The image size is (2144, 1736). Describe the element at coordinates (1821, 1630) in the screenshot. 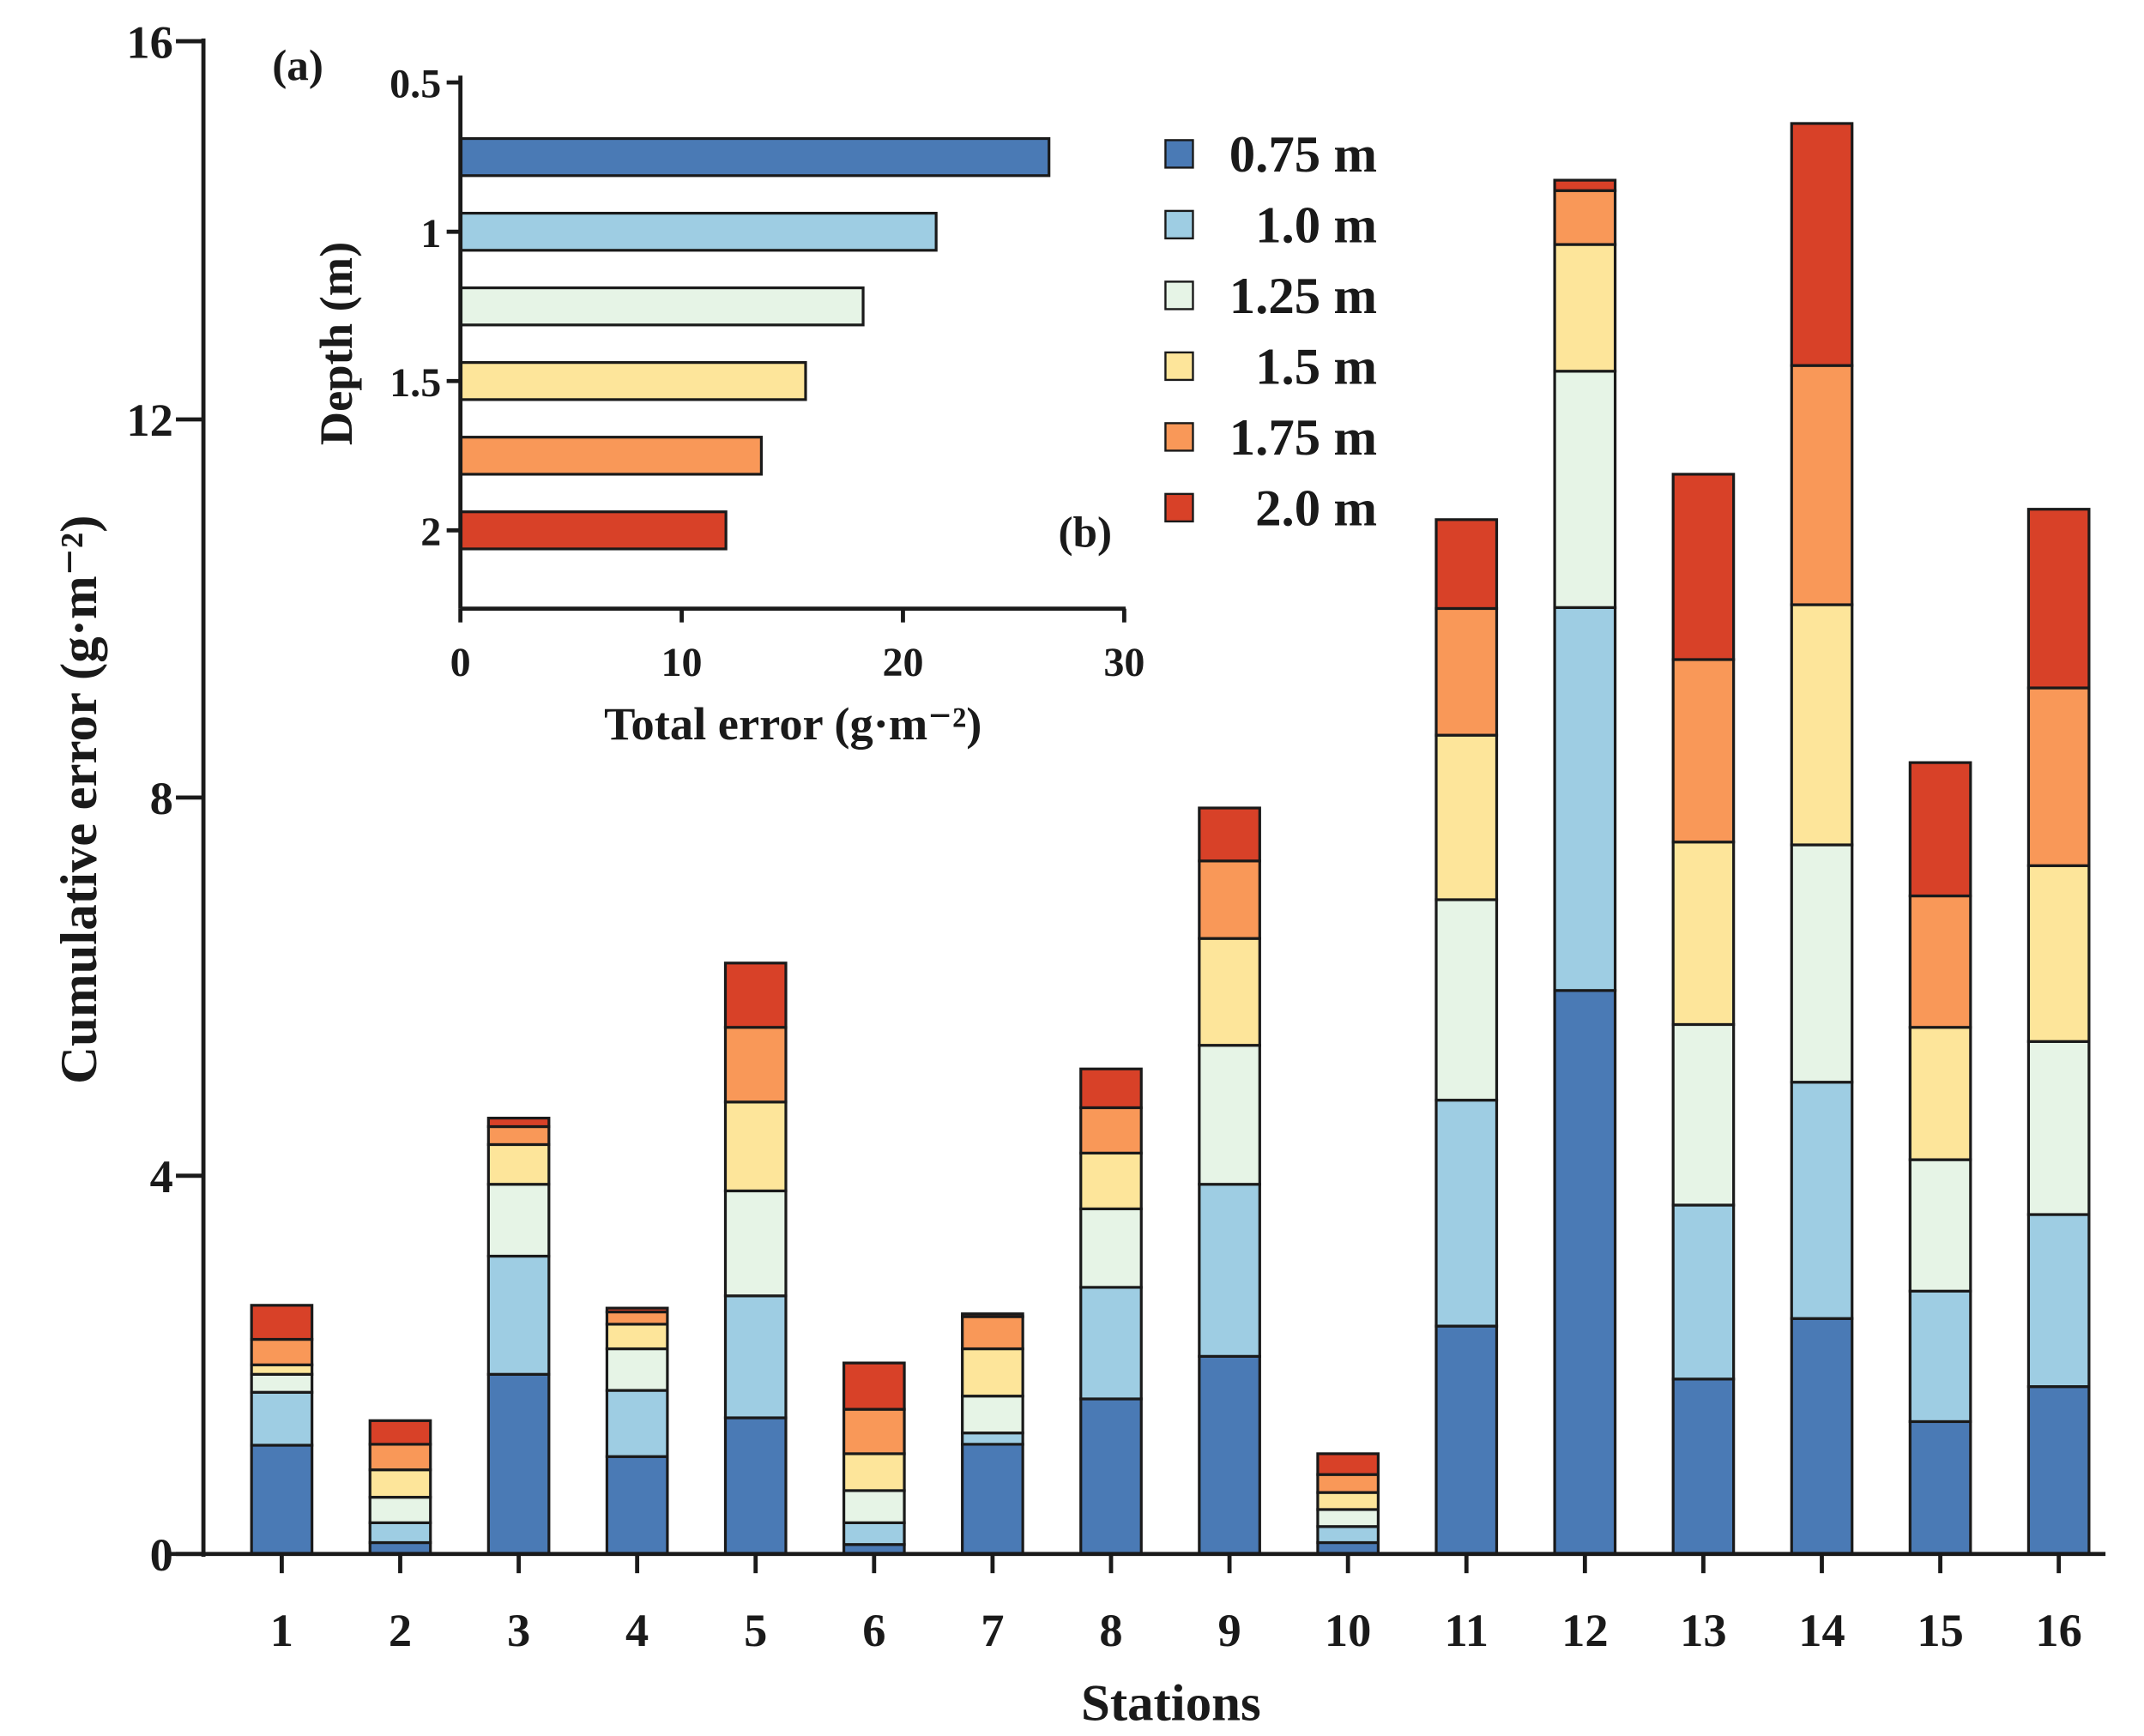

I see `x-tick-label: 14` at that location.